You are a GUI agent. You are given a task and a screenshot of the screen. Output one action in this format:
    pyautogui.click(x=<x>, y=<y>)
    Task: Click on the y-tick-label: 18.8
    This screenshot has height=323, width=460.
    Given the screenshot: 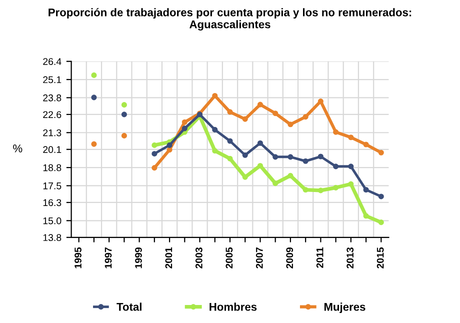 What is the action you would take?
    pyautogui.click(x=52, y=168)
    